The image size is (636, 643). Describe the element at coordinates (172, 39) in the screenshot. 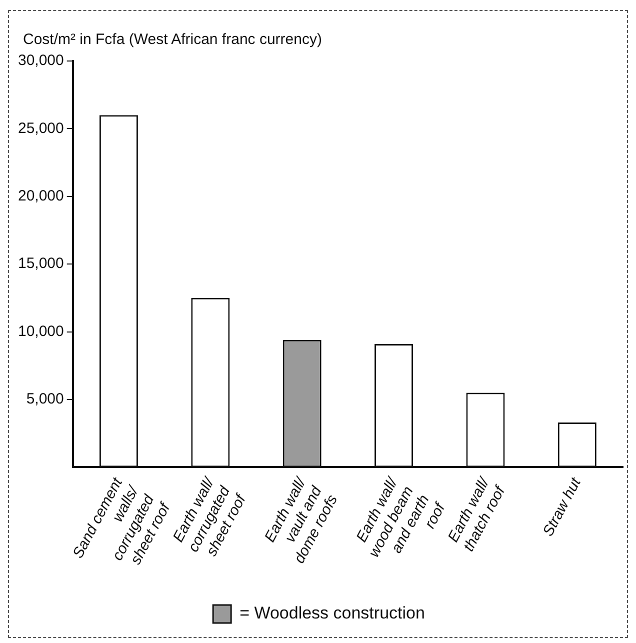

I see `y-axis-title: Cost/m² in Fcfa (West African franc currency)` at that location.